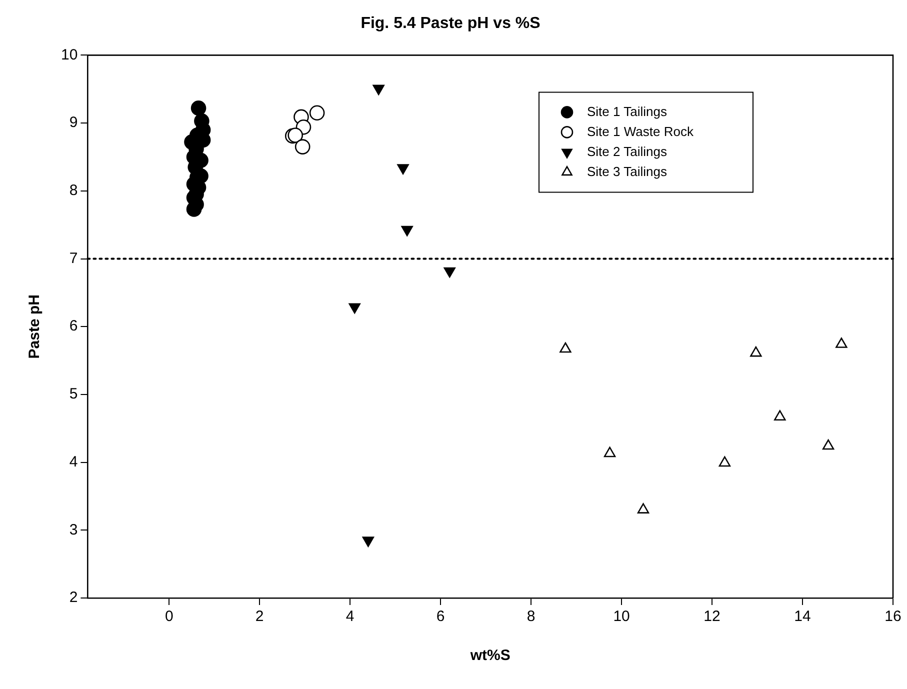 Image resolution: width=907 pixels, height=689 pixels. I want to click on x-tick-label: 16, so click(893, 617).